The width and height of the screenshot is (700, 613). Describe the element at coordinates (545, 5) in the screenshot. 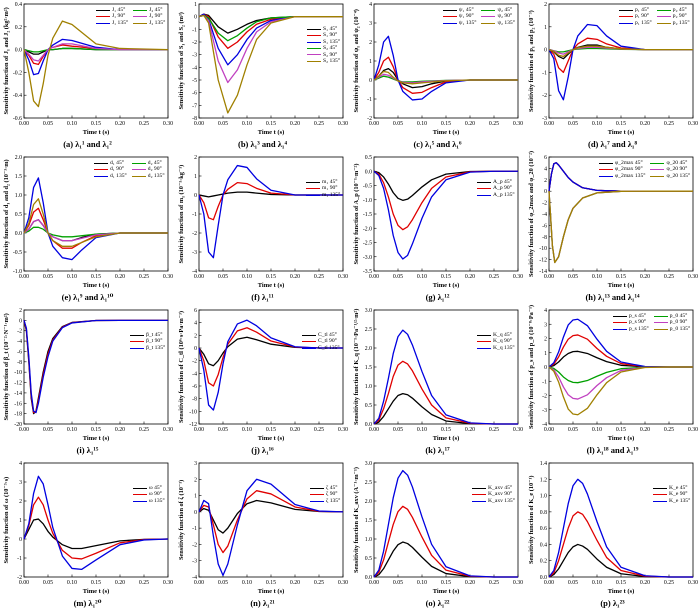

I see `y-tick-label: 2` at that location.